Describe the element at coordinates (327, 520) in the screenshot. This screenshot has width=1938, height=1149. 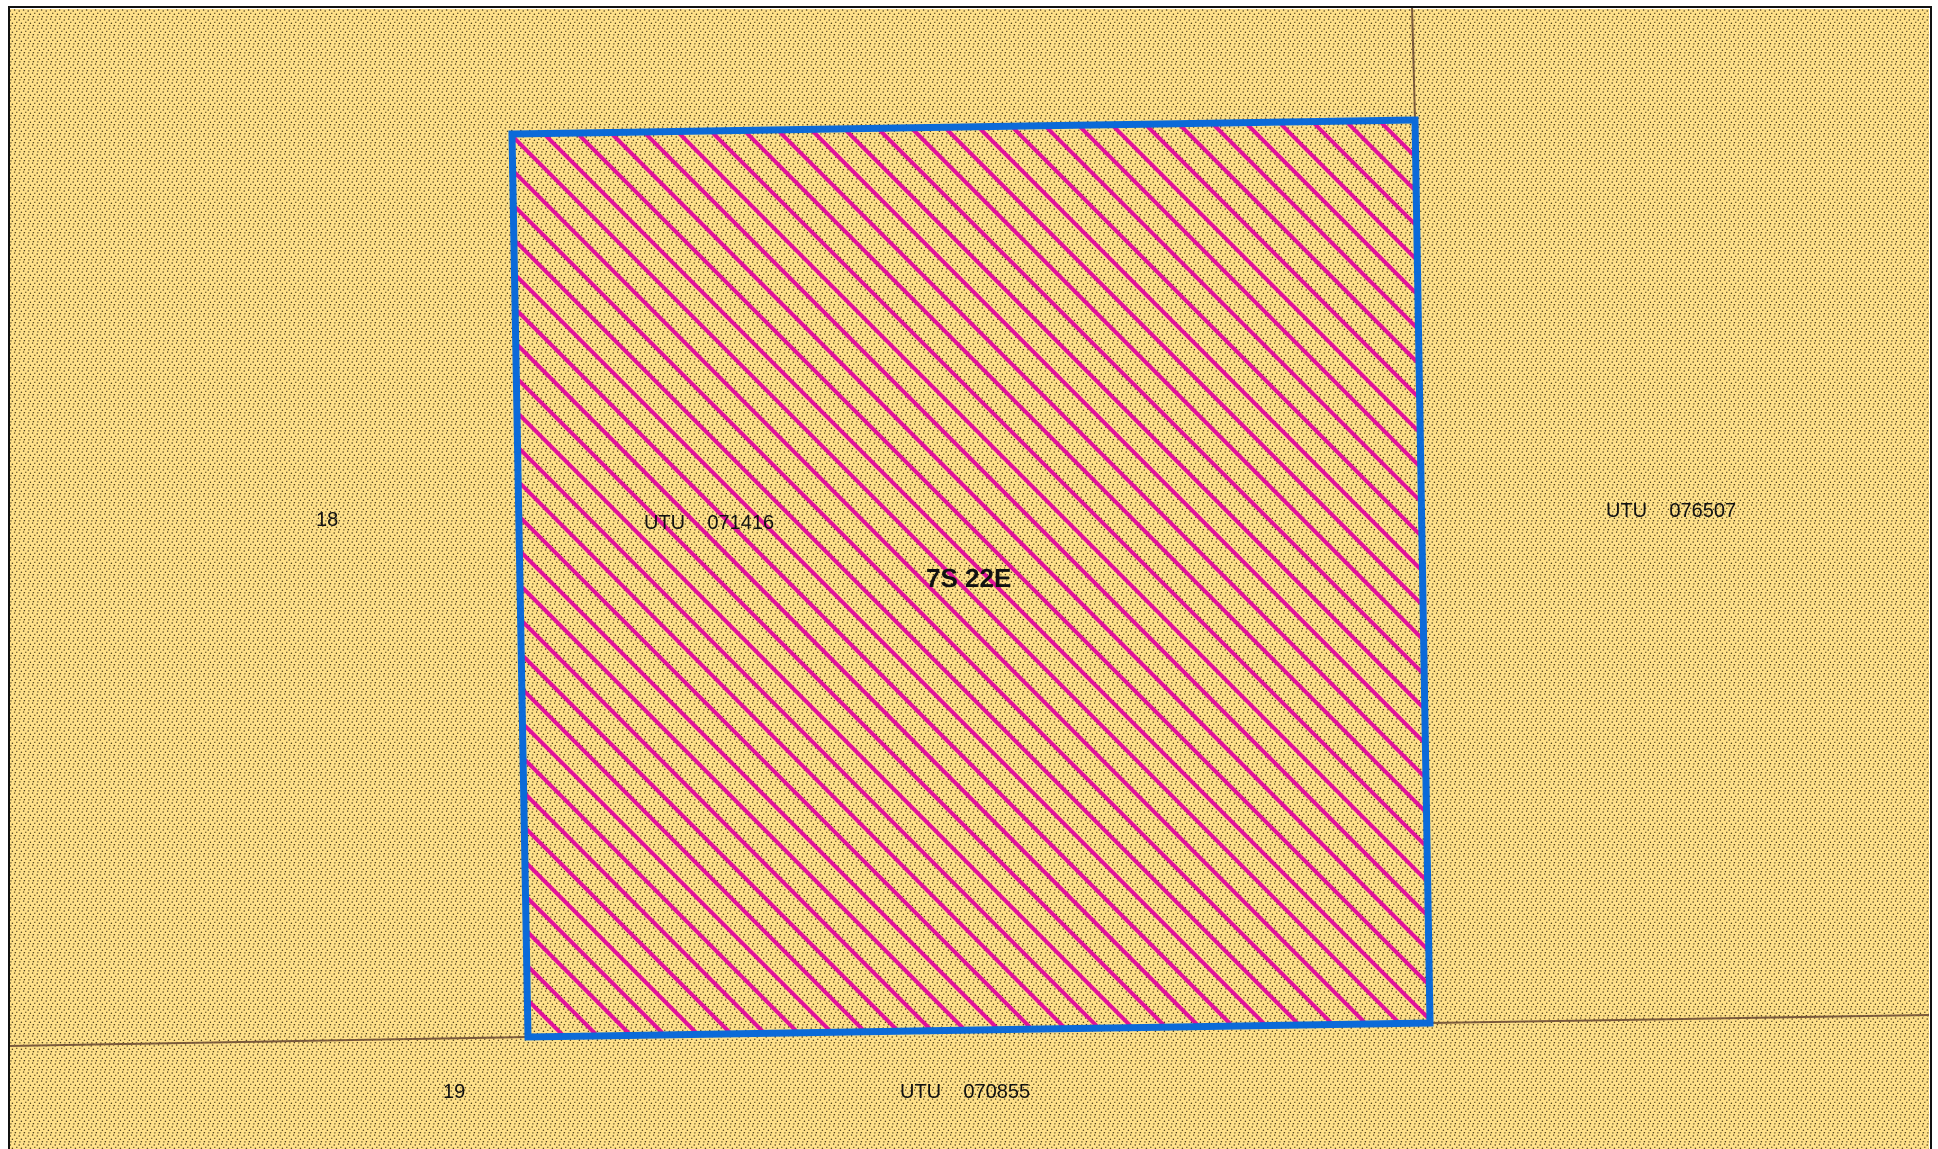
I see `section-label-18: 18` at that location.